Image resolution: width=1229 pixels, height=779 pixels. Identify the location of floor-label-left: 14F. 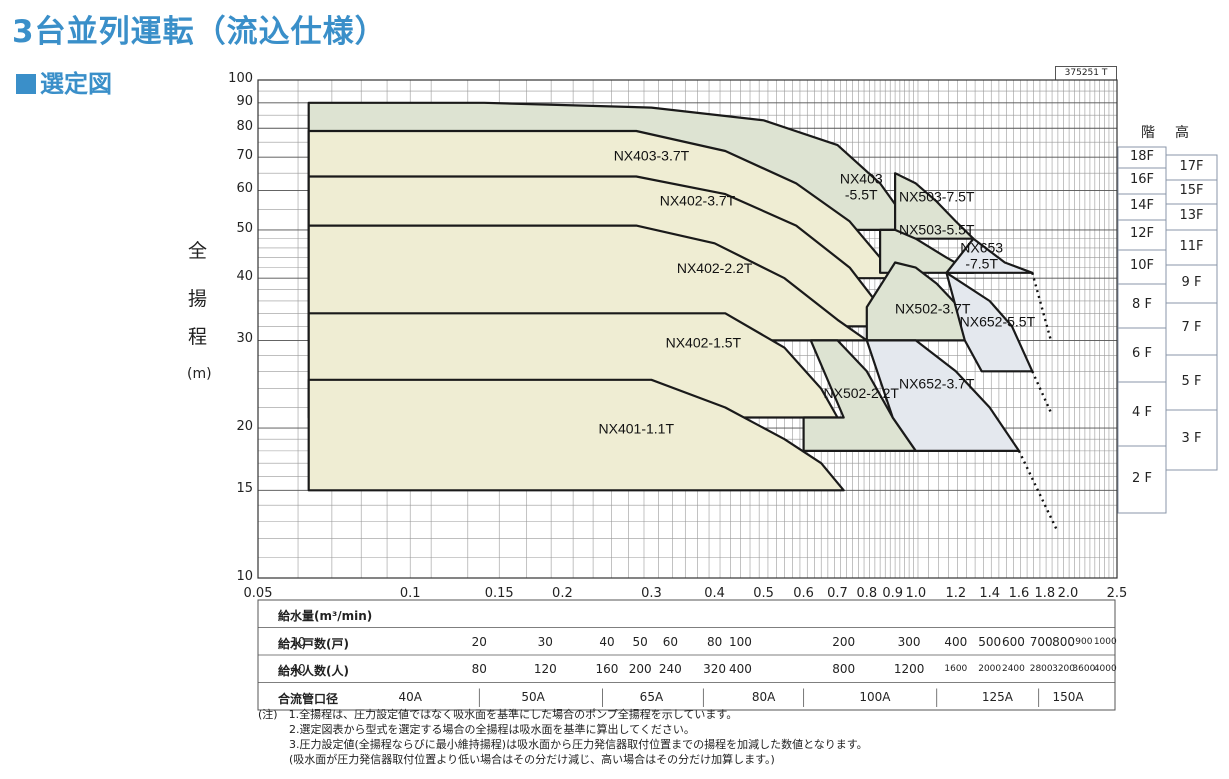
(1142, 205).